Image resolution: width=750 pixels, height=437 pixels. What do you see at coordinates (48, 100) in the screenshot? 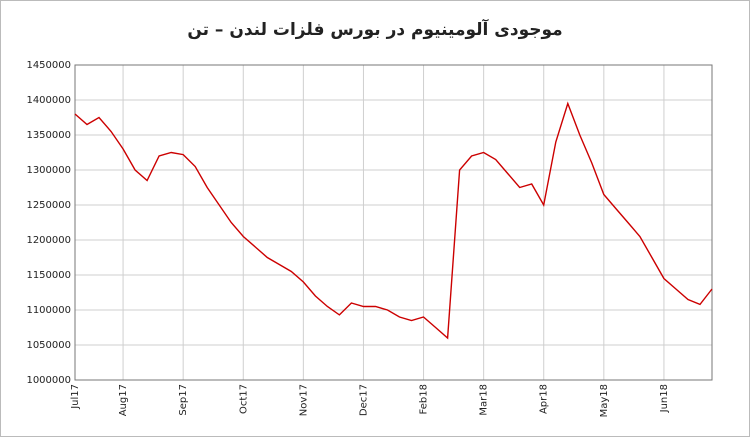
I see `y-tick-label: 1400000` at bounding box center [48, 100].